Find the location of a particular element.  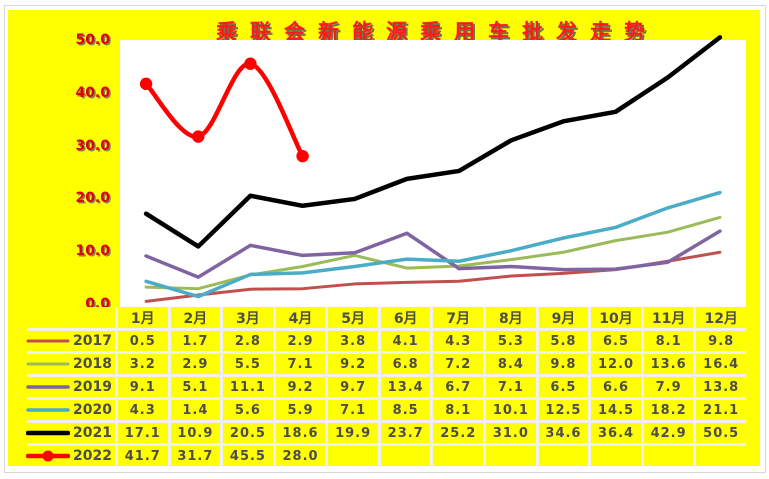

month-header-cell: 11月 is located at coordinates (668, 317).